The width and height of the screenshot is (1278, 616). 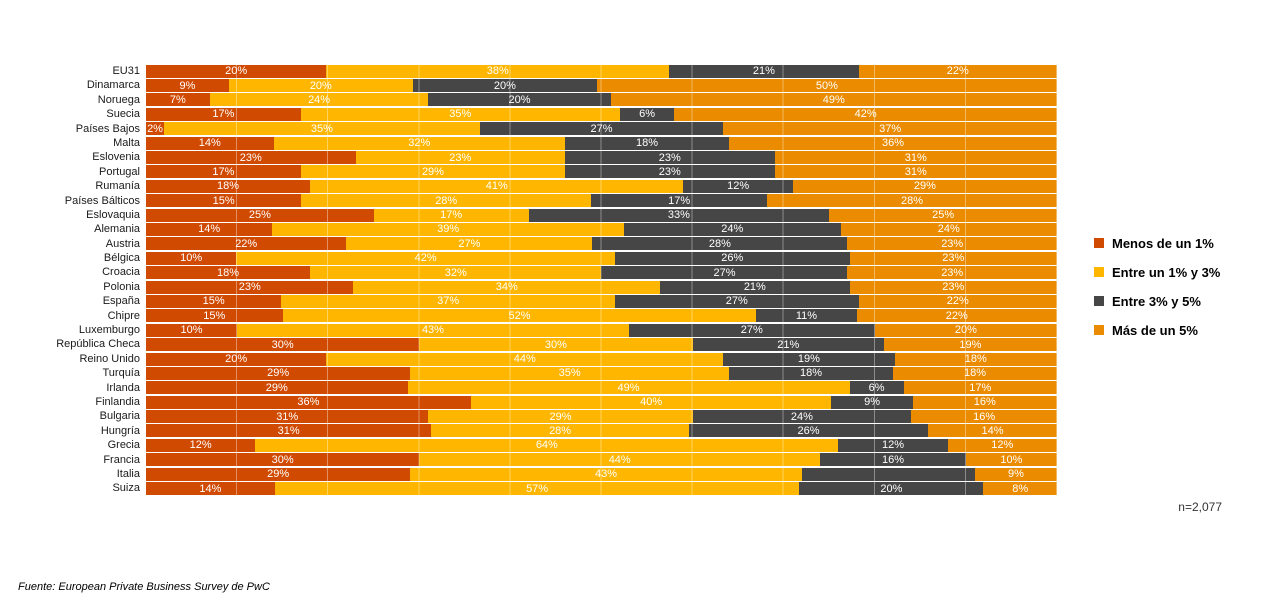 I want to click on bar-row: Hungría 31% 28% 26% 14%, so click(x=528, y=431).